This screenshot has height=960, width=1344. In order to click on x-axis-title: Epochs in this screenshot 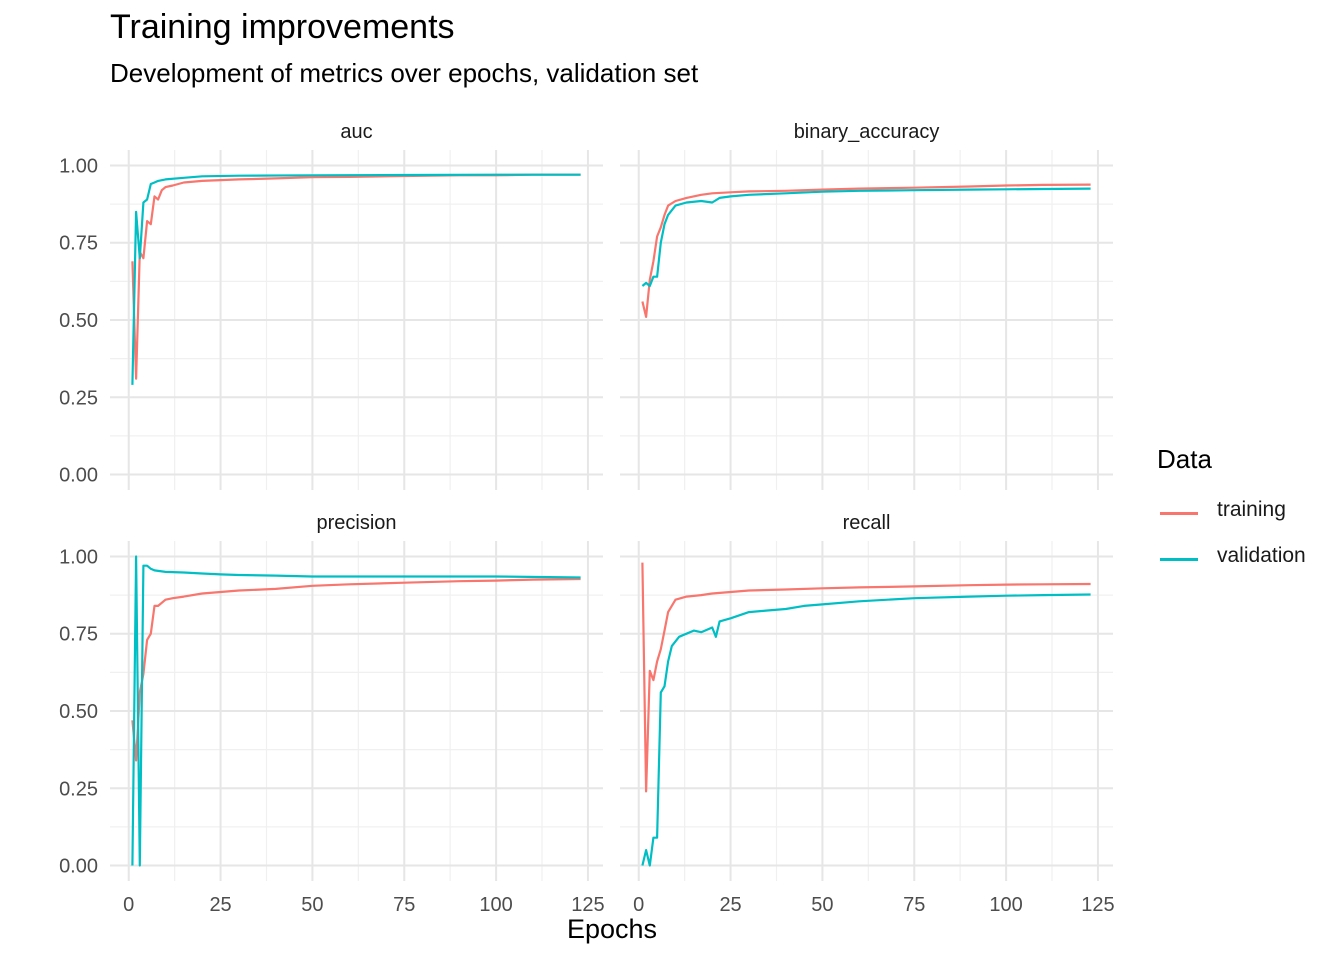, I will do `click(612, 929)`.